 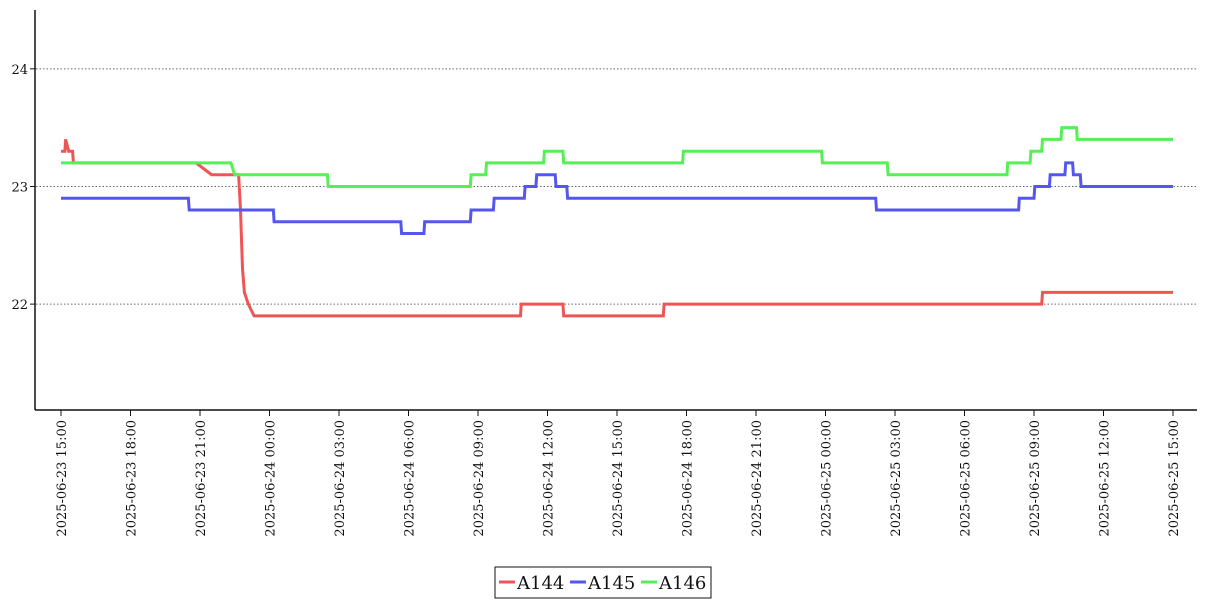 I want to click on x-tick-label: 2025-06-25 06:00, so click(x=966, y=478).